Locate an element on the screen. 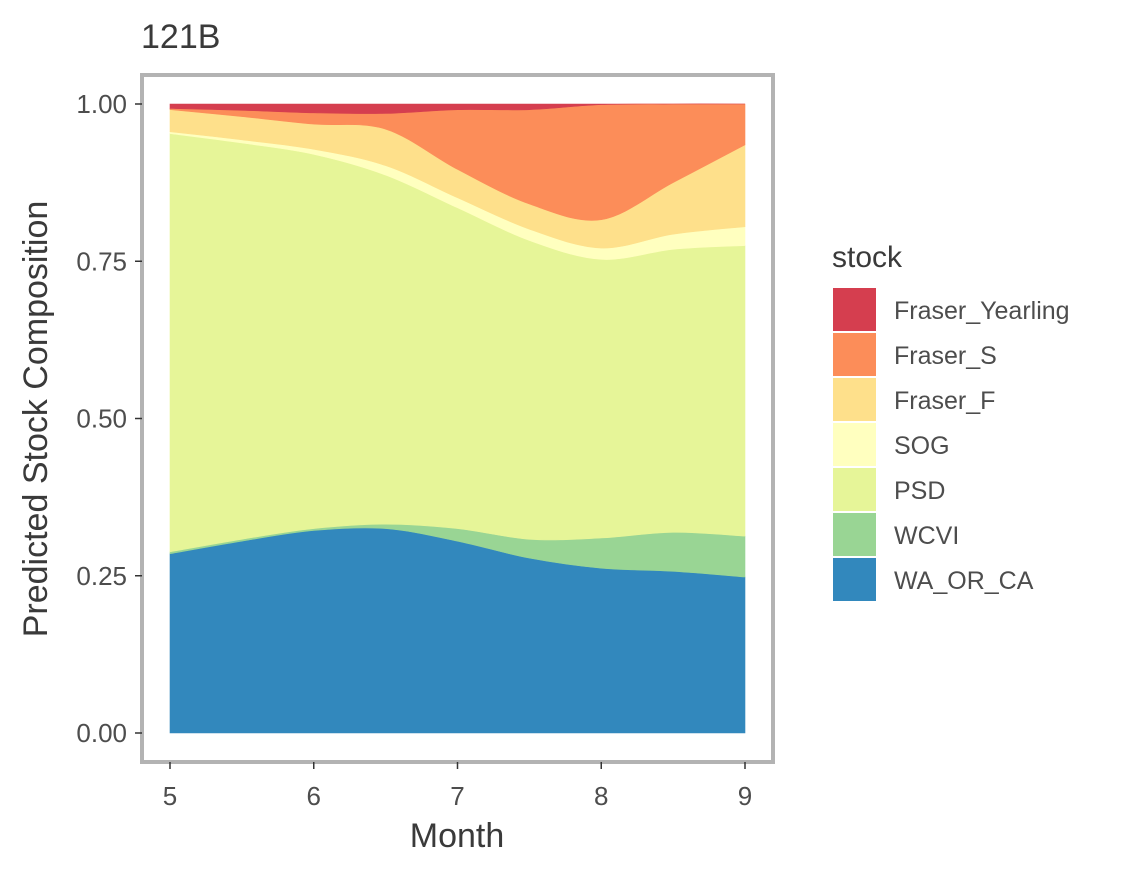  x-tick-label: 8 is located at coordinates (601, 796).